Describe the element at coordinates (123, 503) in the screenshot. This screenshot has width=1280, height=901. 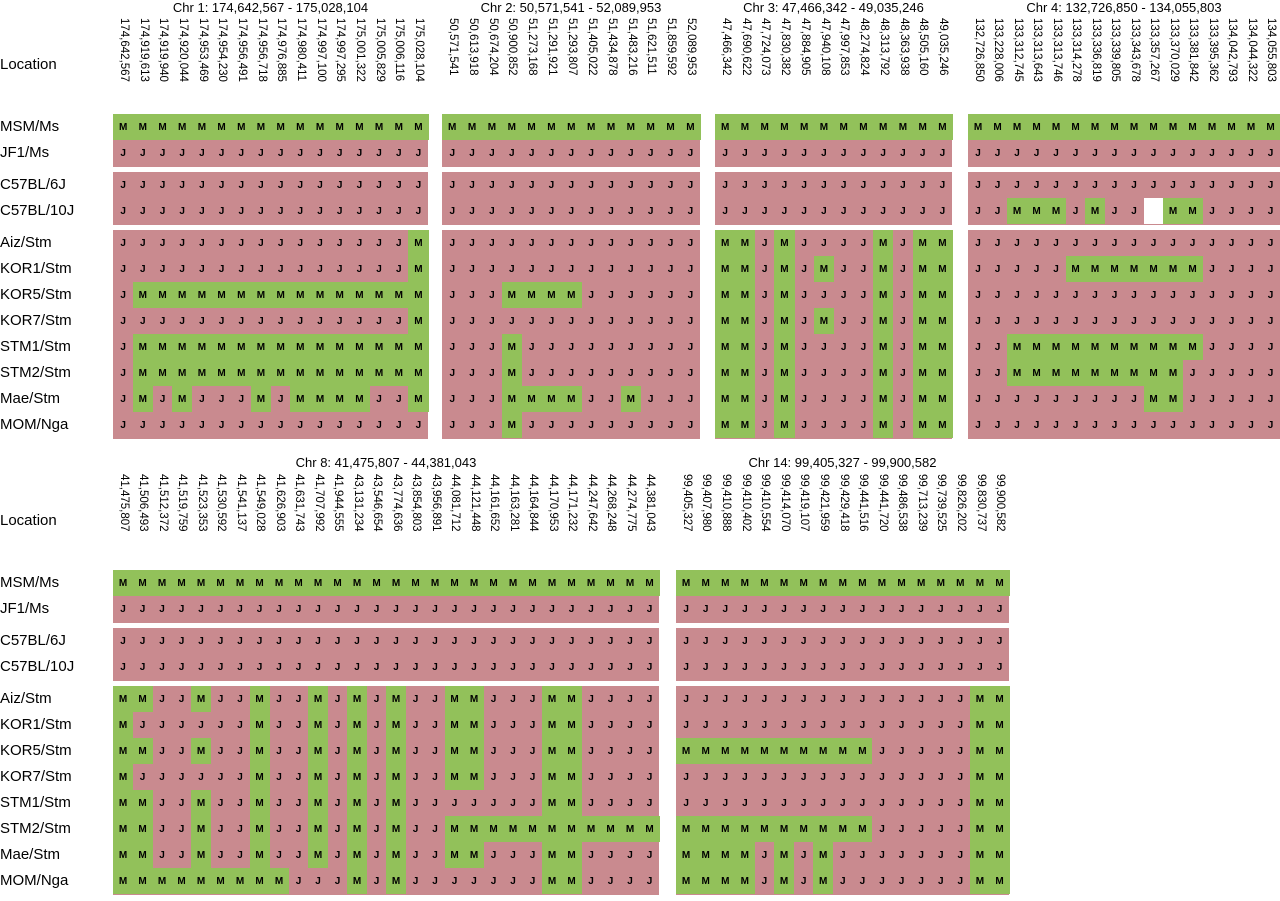
I see `position-label: 41,475,807` at that location.